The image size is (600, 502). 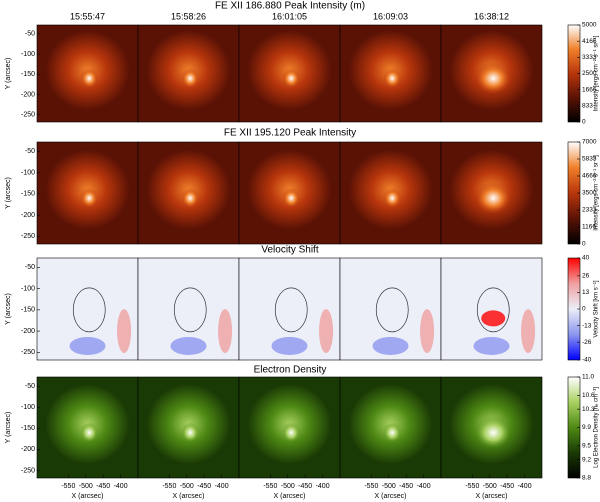 I want to click on colorbar-tick-label: 9.5, so click(x=586, y=446).